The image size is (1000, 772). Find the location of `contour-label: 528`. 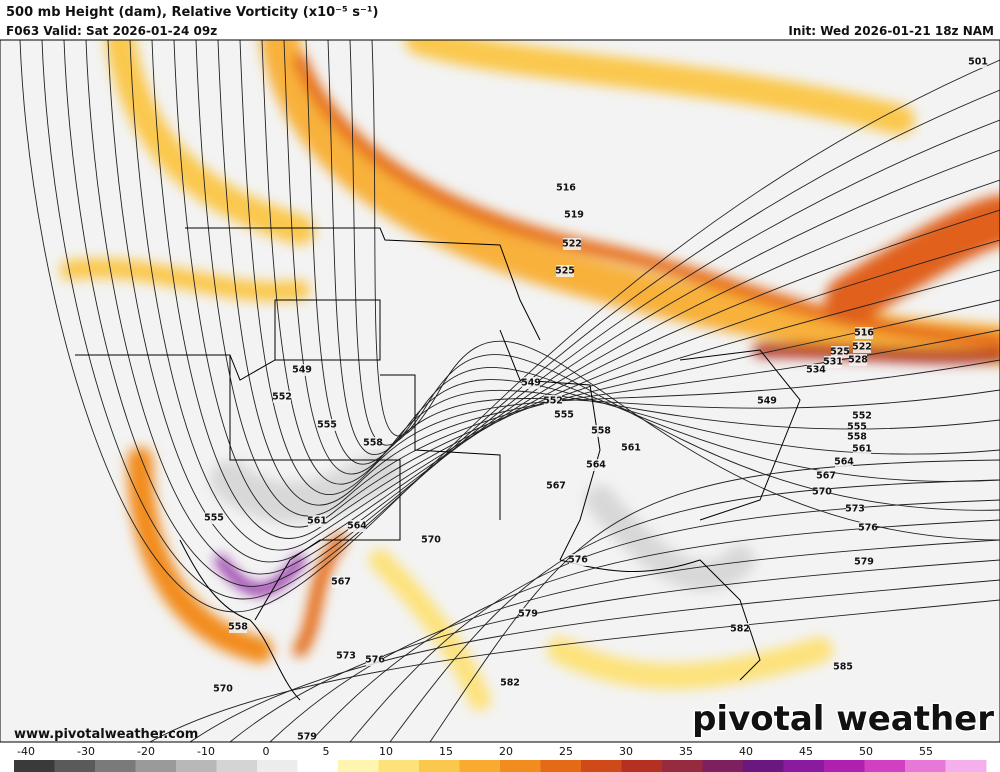

contour-label: 528 is located at coordinates (858, 360).